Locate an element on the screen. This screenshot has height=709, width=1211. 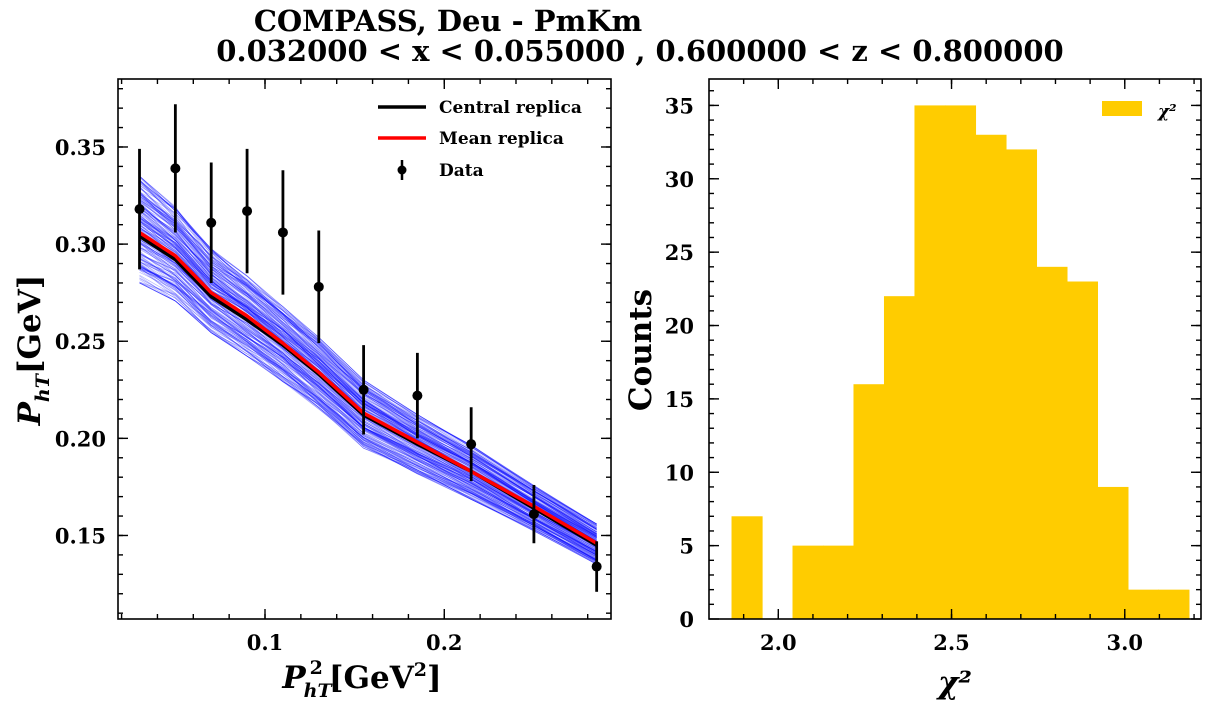
y-tick-label: 5 is located at coordinates (686, 546).